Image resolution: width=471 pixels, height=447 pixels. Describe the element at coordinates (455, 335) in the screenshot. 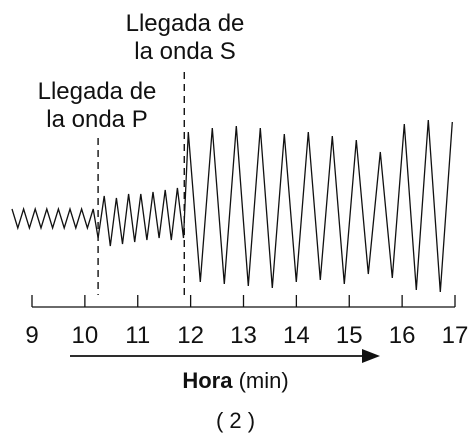

I see `axis-tick-label: 17` at that location.